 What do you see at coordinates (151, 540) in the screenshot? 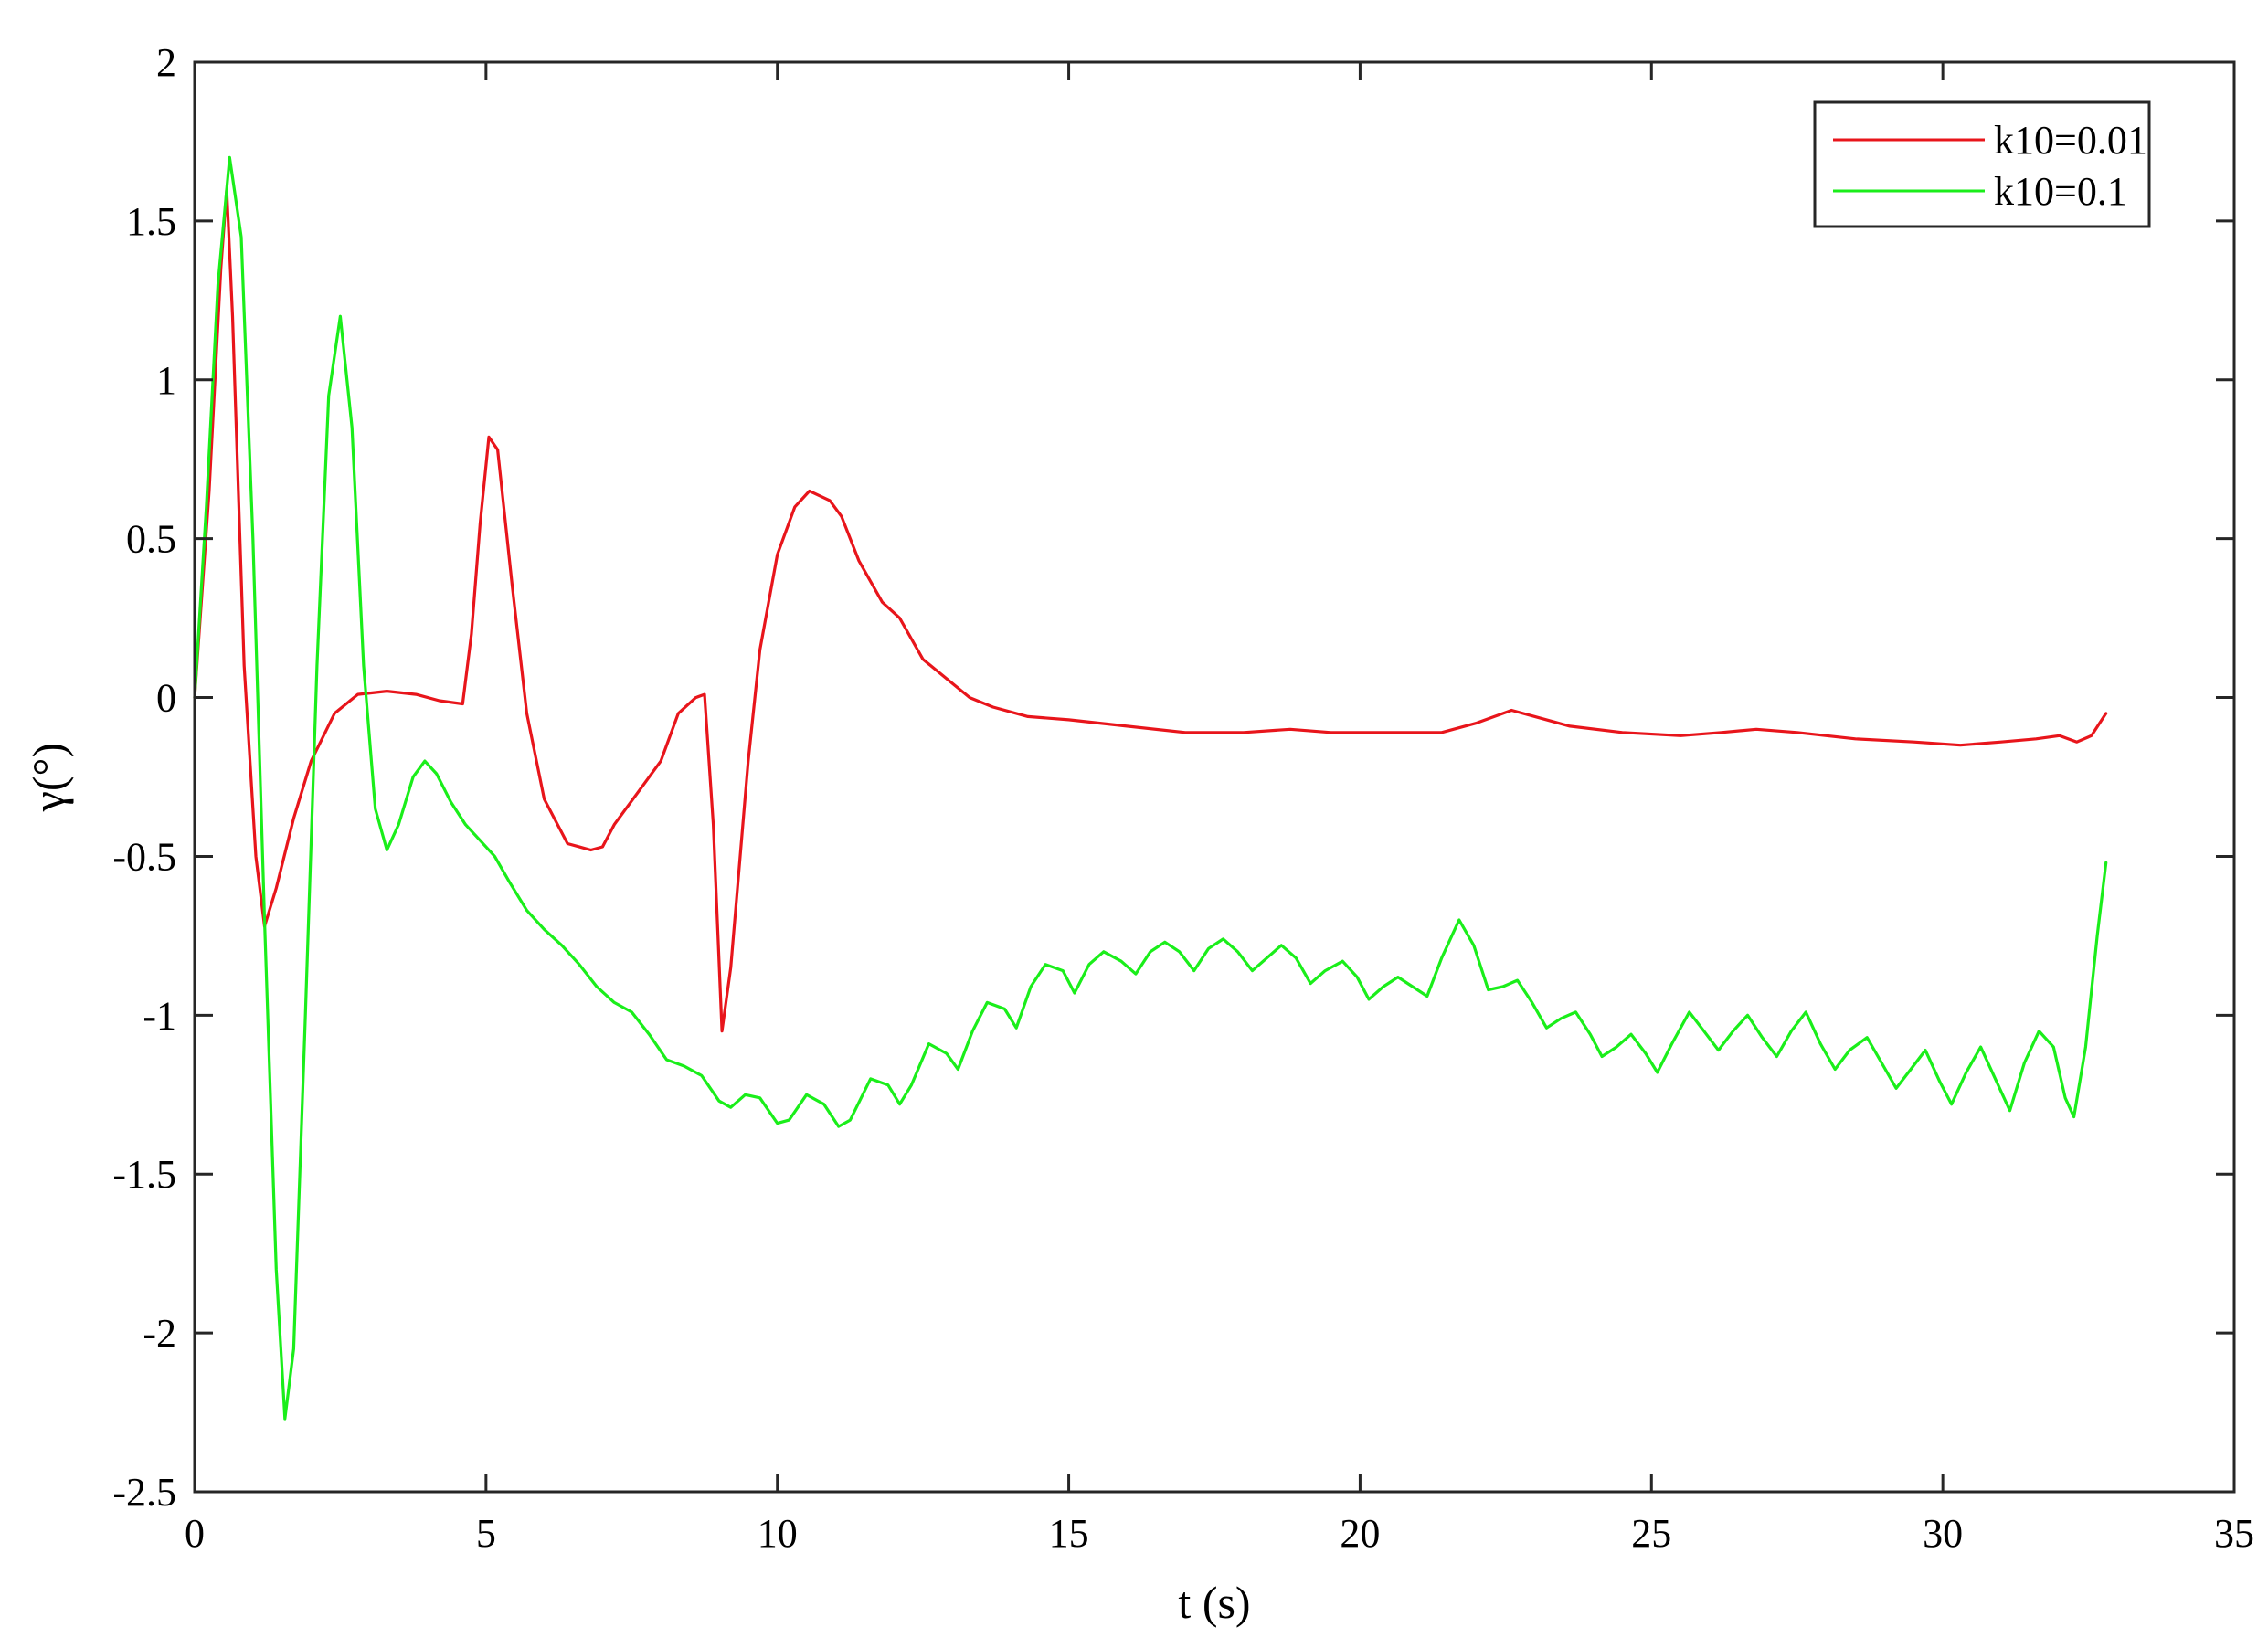
I see `y-tick-label: 0.5` at bounding box center [151, 540].